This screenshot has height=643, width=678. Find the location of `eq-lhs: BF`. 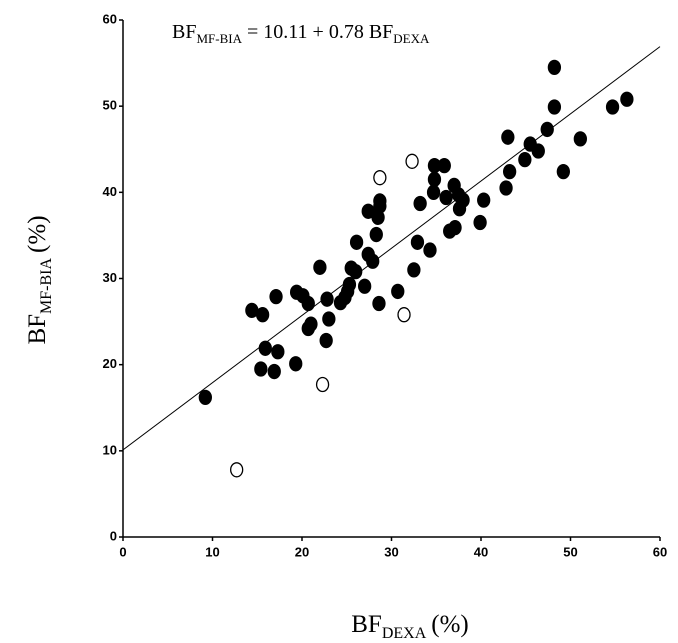

eq-lhs: BF is located at coordinates (184, 32).